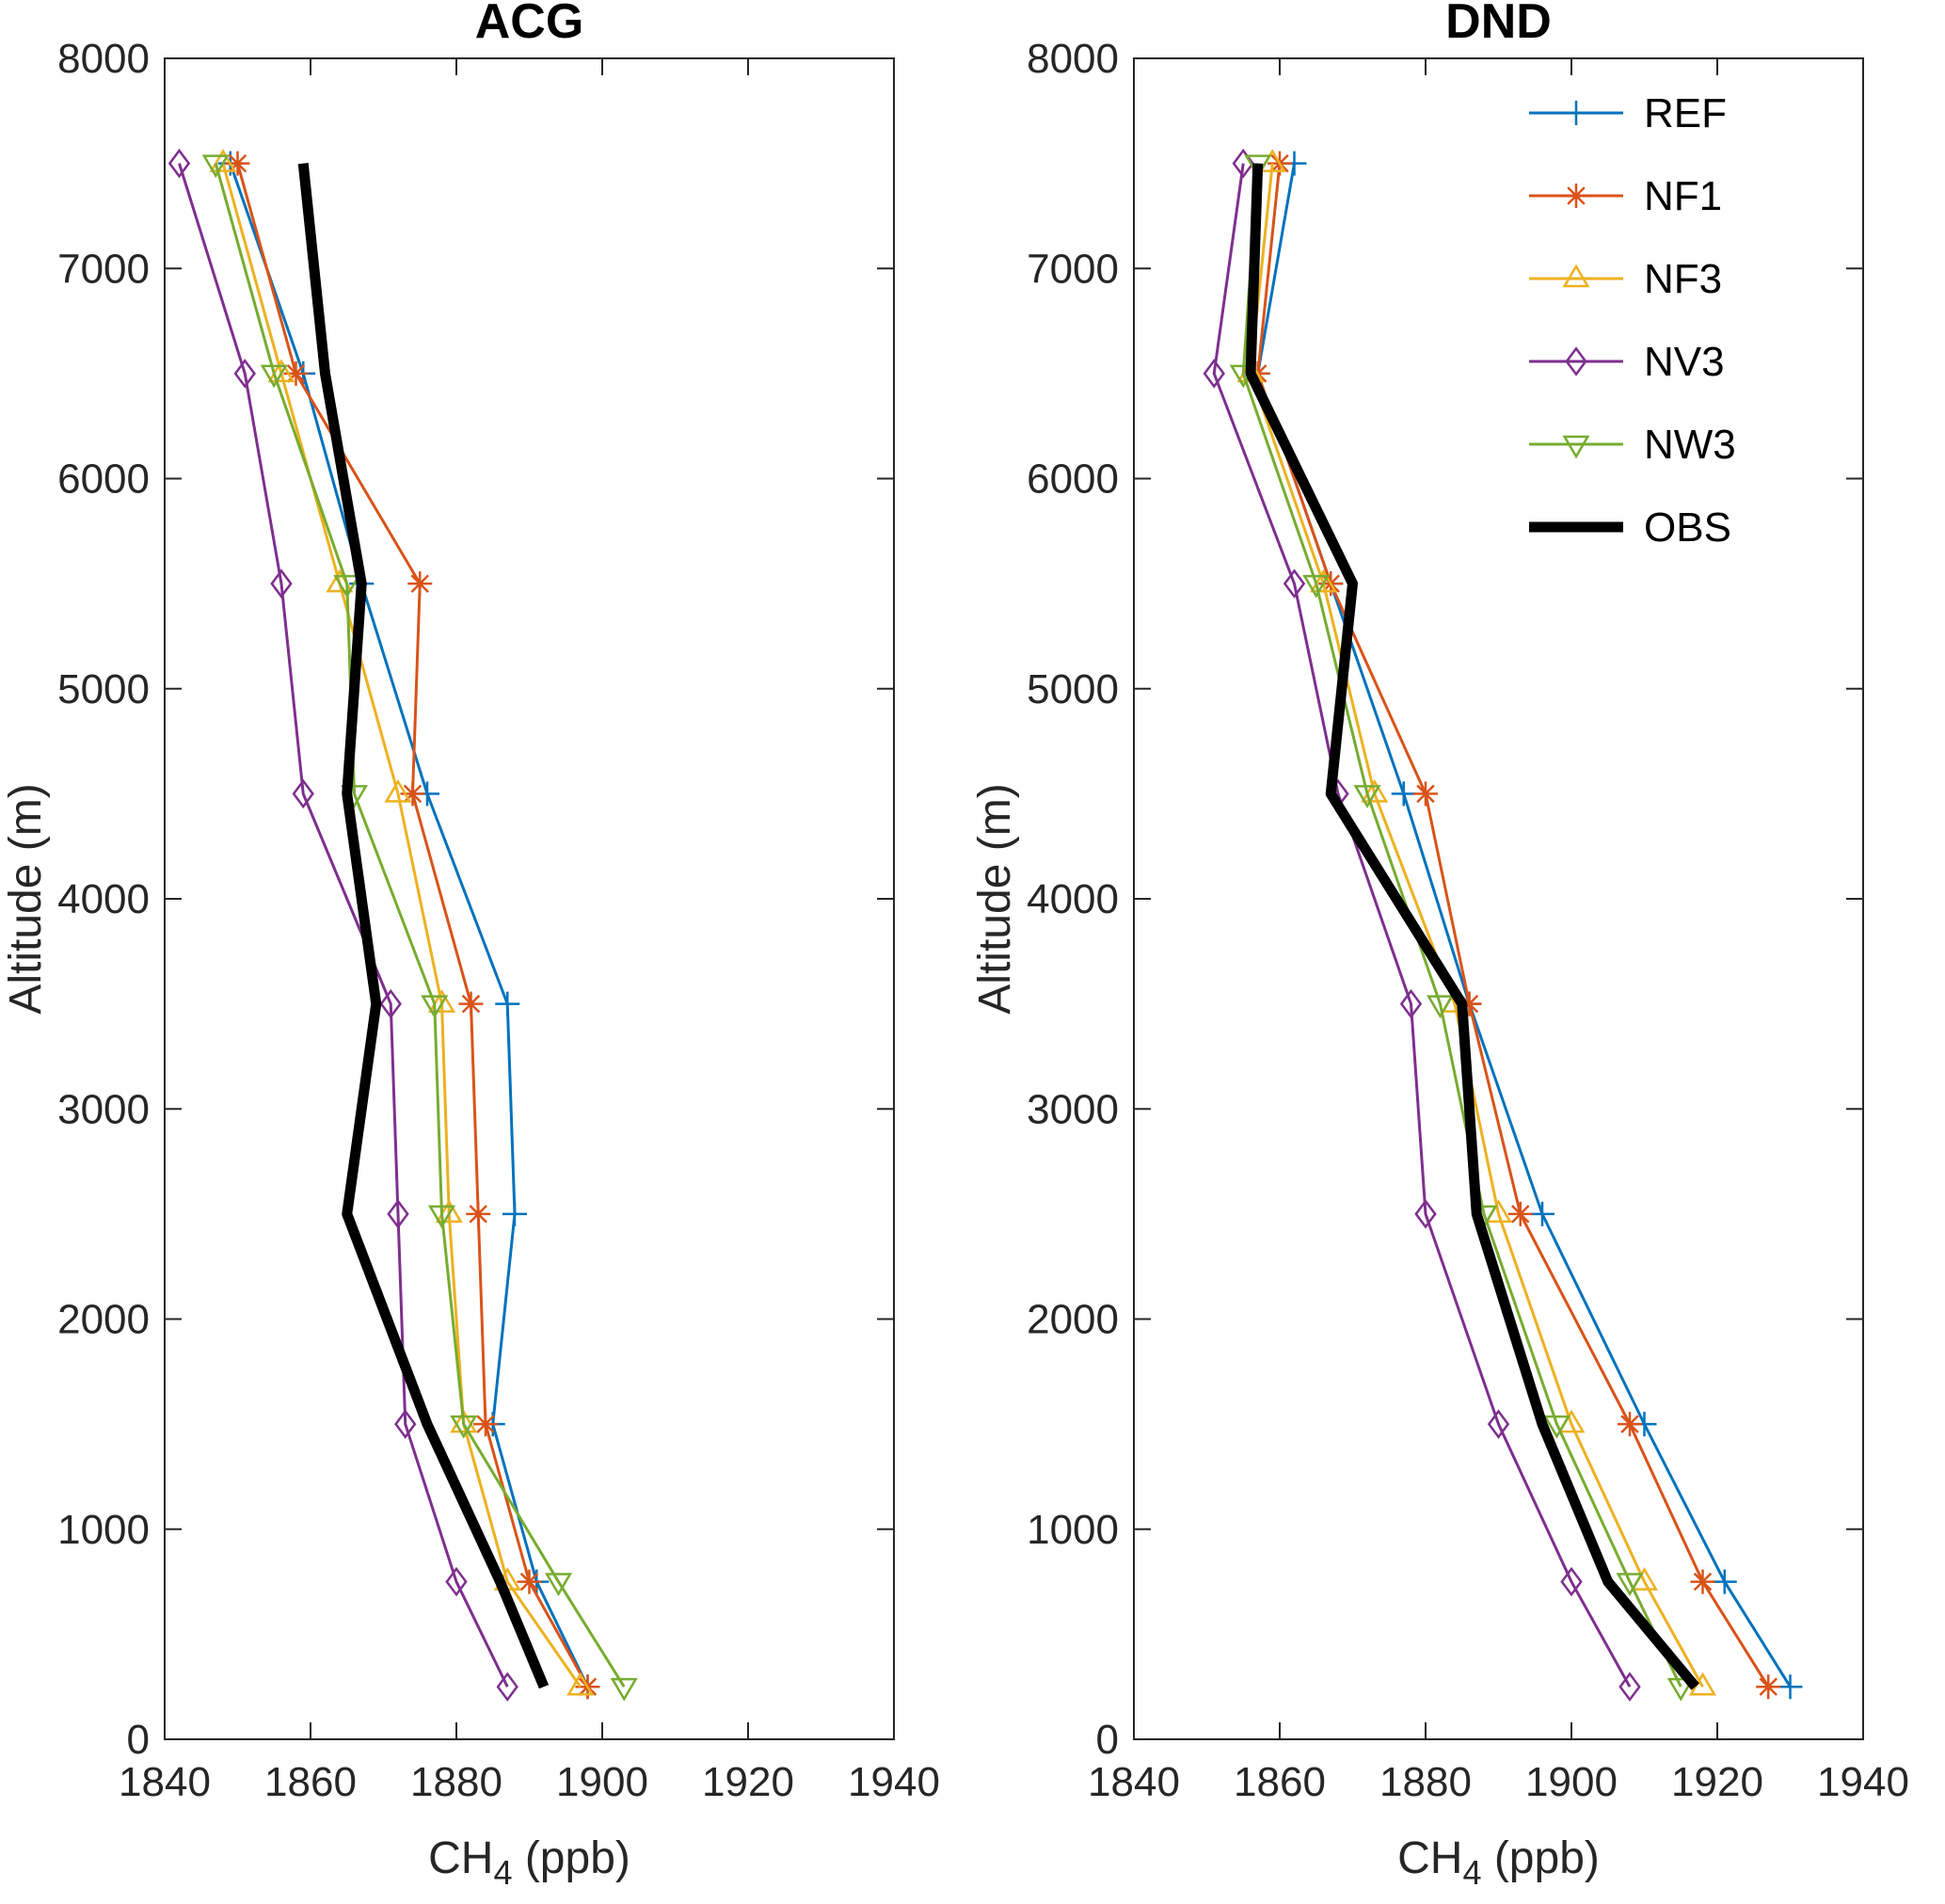 Image resolution: width=1945 pixels, height=1904 pixels. What do you see at coordinates (1498, 24) in the screenshot?
I see `panel-title: DND` at bounding box center [1498, 24].